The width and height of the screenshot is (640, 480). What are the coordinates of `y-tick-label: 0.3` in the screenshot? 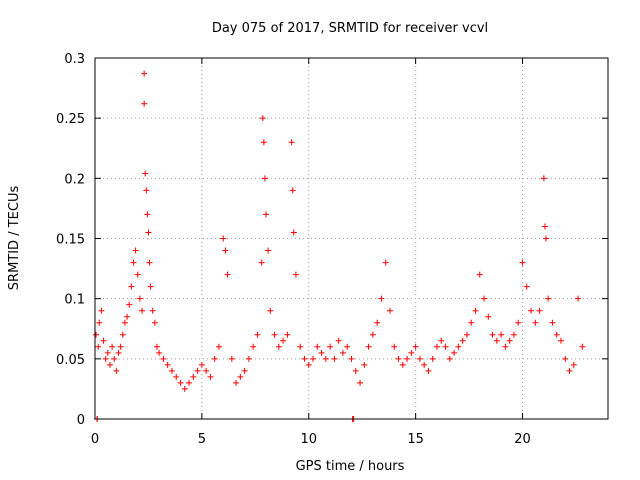 It's located at (74, 59).